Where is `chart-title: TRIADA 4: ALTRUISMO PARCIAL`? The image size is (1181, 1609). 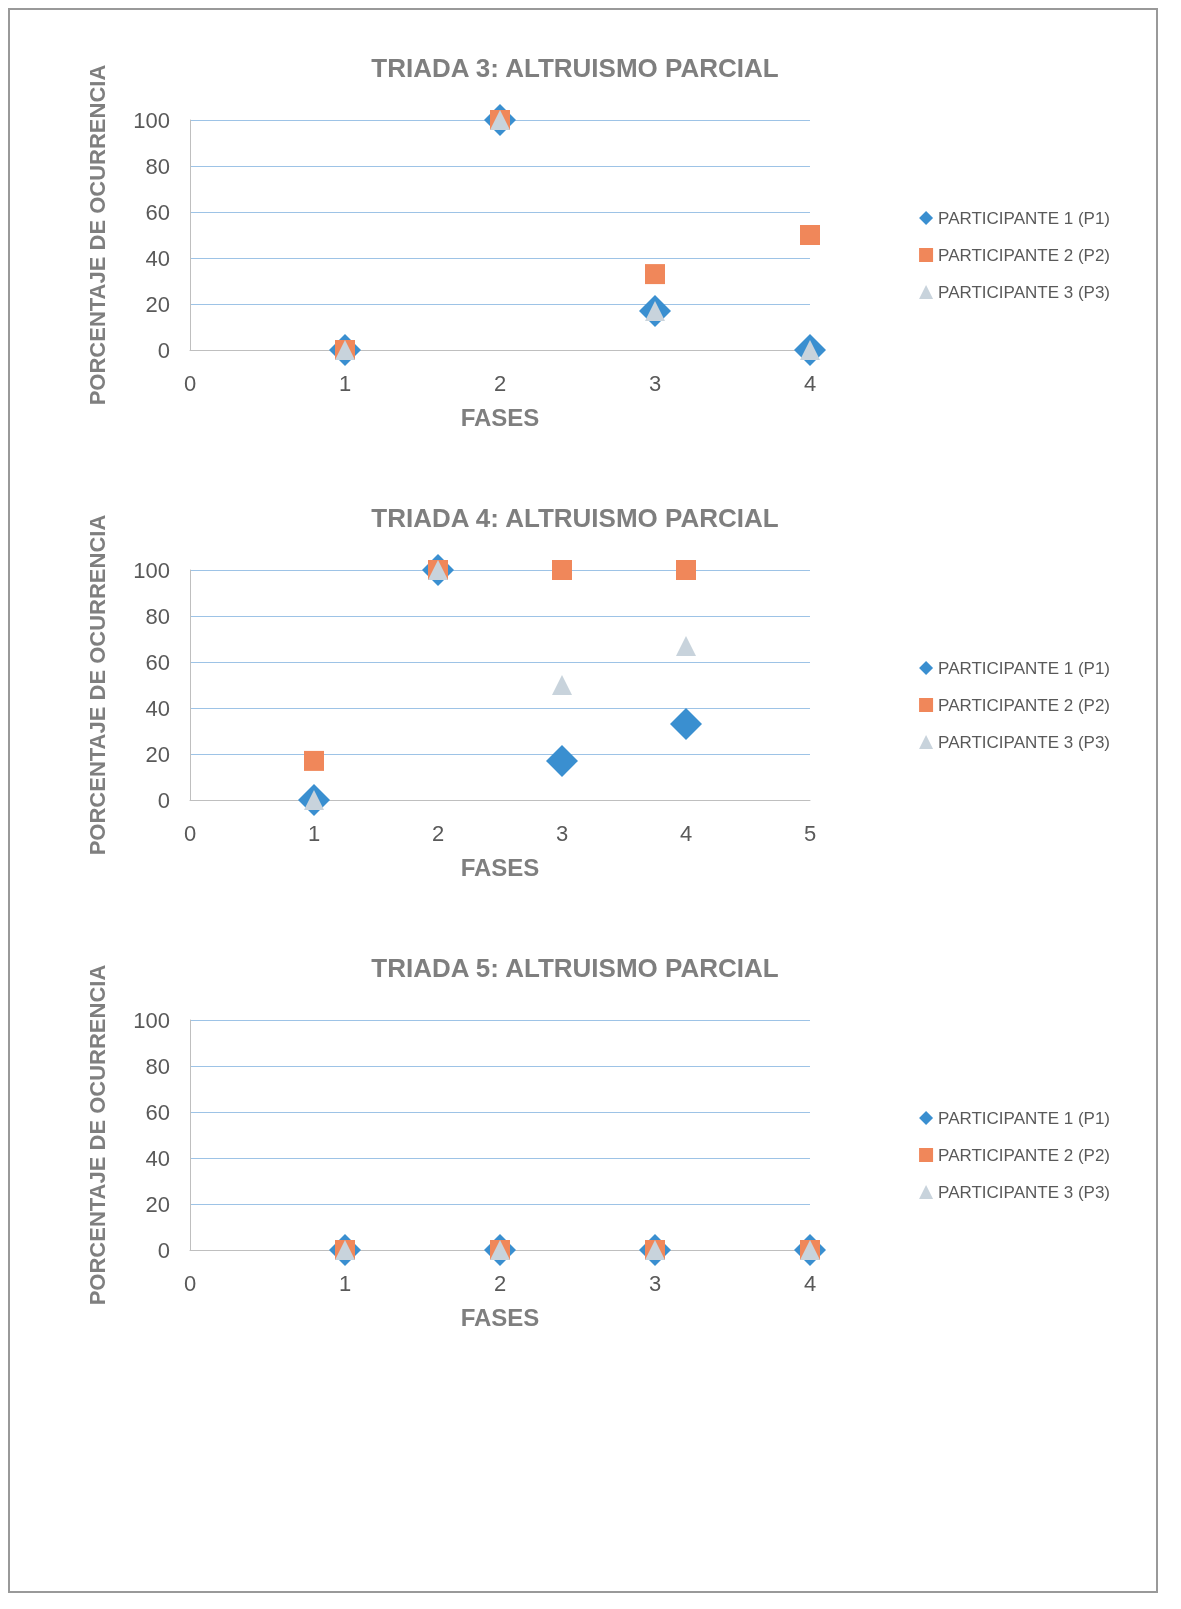
chart-title: TRIADA 4: ALTRUISMO PARCIAL is located at coordinates (575, 518).